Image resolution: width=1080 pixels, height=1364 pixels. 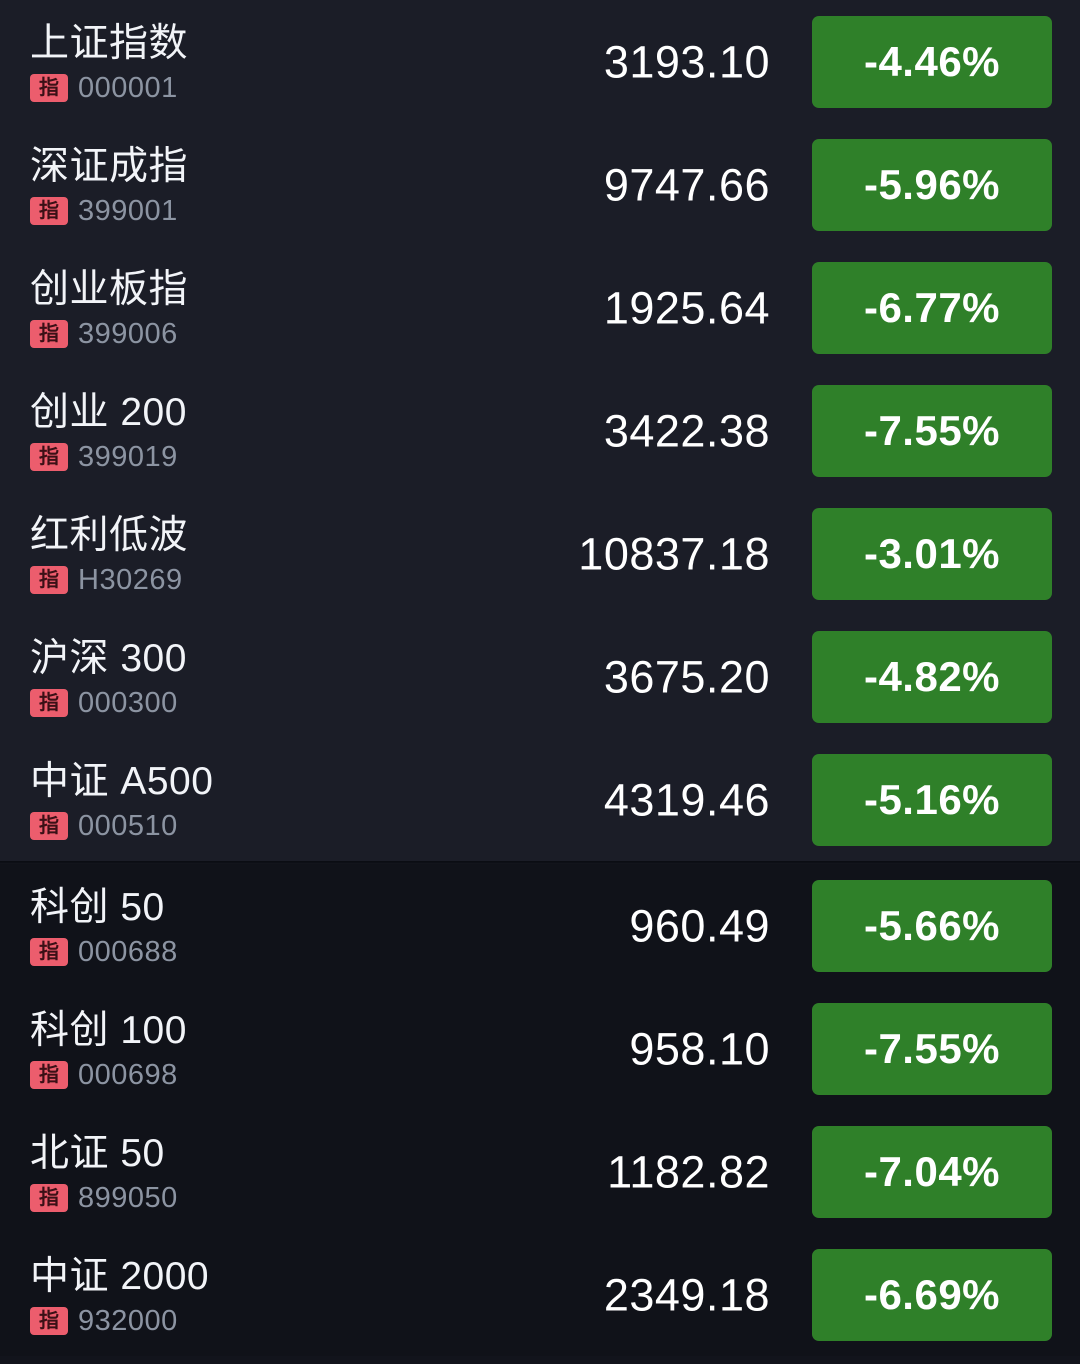 What do you see at coordinates (128, 456) in the screenshot?
I see `index-code: 399019` at bounding box center [128, 456].